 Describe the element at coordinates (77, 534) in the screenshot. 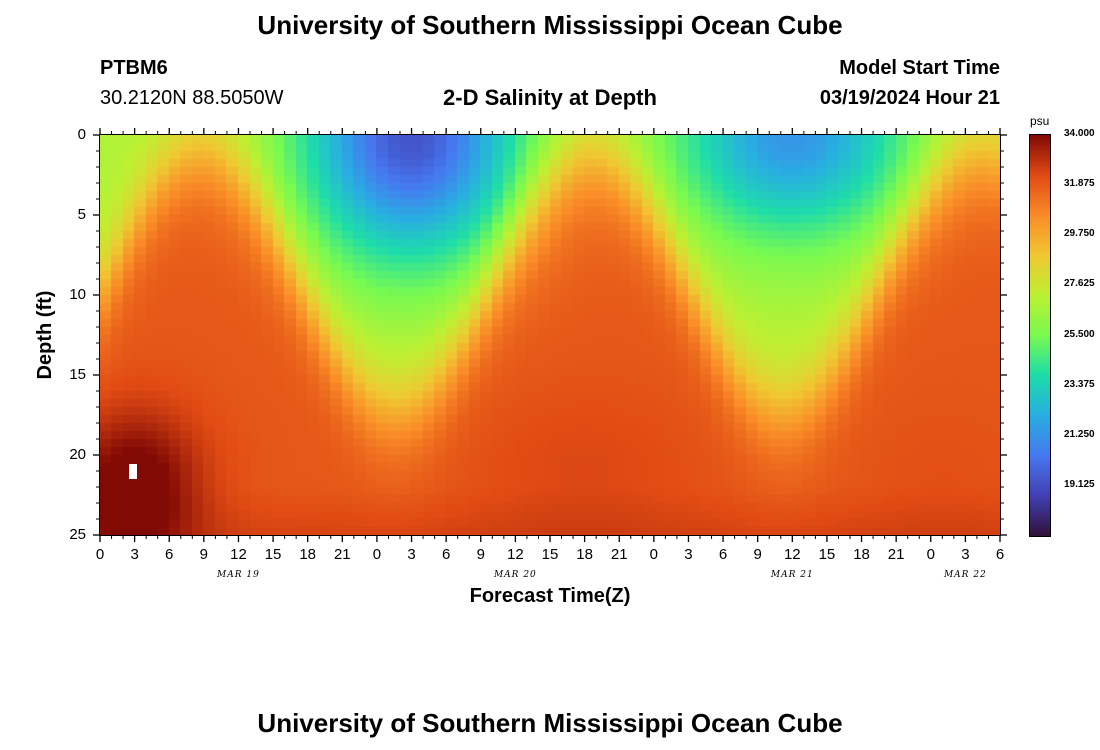

I see `y-tick-label: 25` at that location.